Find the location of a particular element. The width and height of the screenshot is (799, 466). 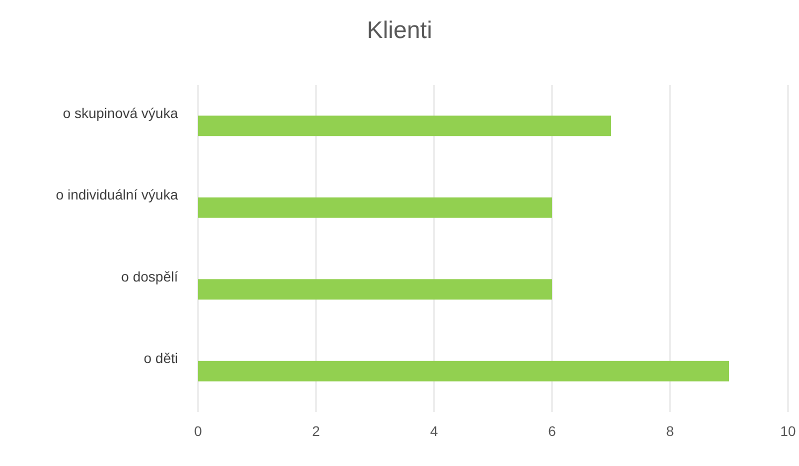

x-tick-label: 4 is located at coordinates (434, 431).